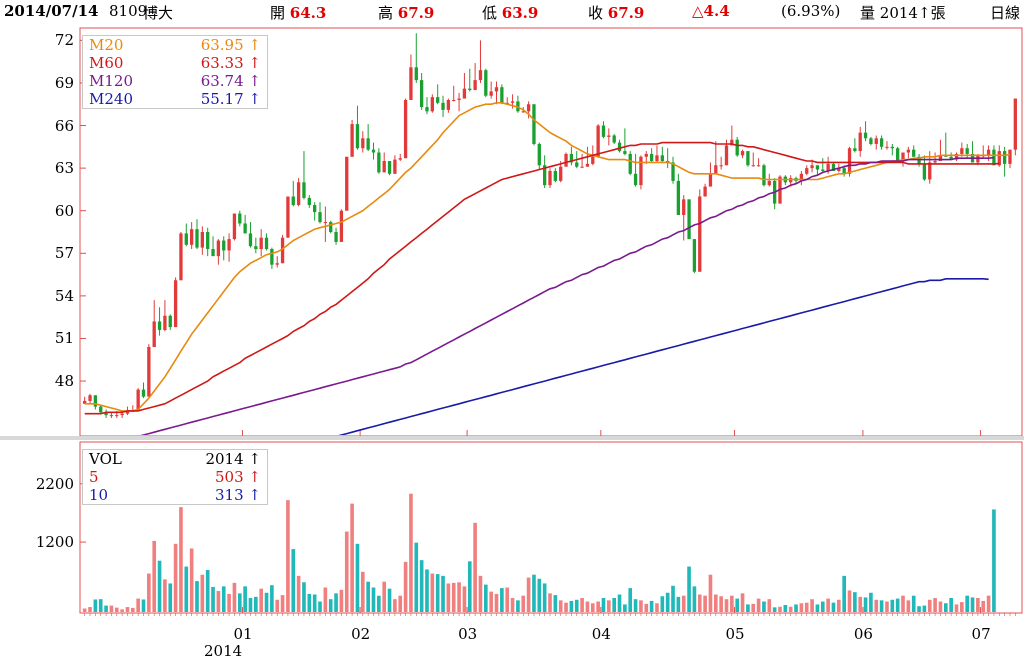 The width and height of the screenshot is (1024, 662). What do you see at coordinates (298, 12) in the screenshot?
I see `header-open: 開 64.3` at bounding box center [298, 12].